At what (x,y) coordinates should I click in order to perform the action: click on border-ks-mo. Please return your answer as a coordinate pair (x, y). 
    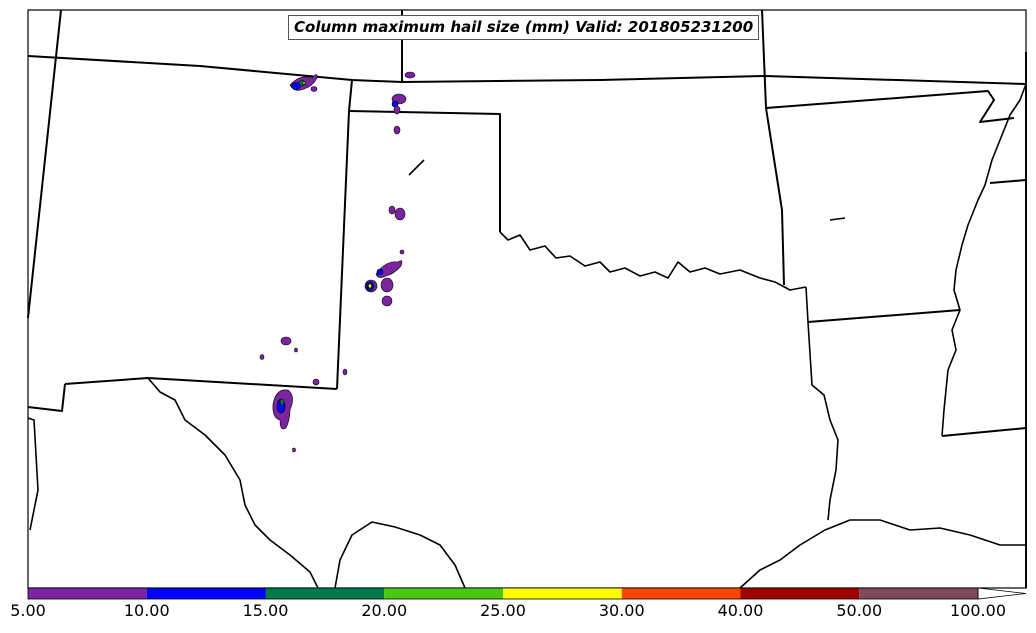
    Looking at the image, I should click on (888, 66).